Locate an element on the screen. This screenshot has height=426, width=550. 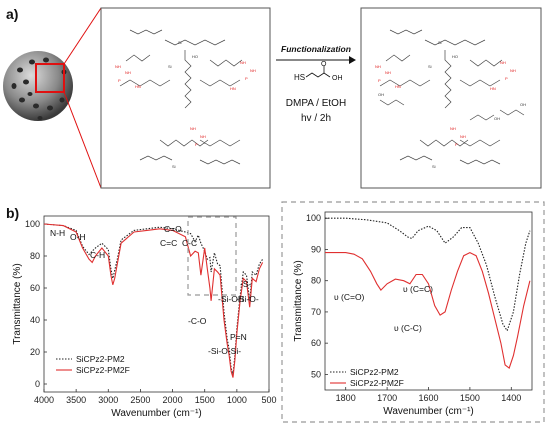
peak-annotation: C-H is located at coordinates (97, 255).